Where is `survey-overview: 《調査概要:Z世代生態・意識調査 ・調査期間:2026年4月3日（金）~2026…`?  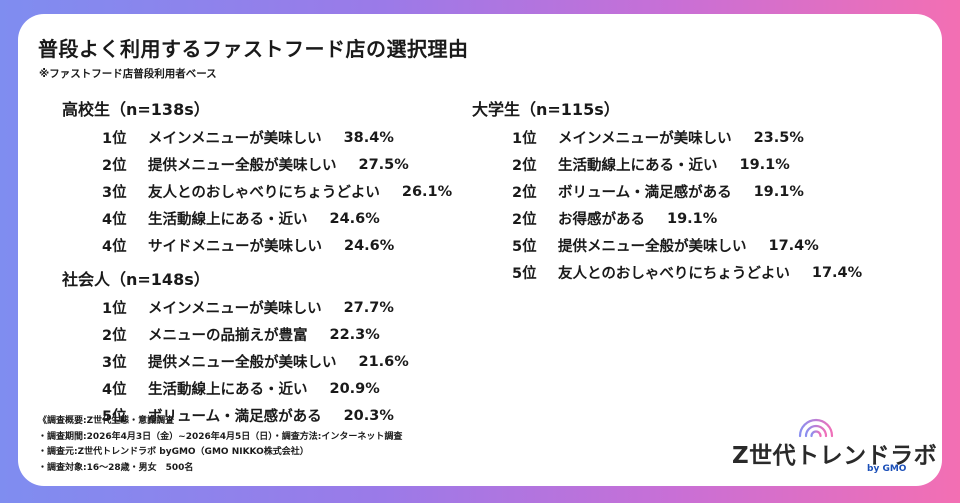
survey-overview: 《調査概要:Z世代生態・意識調査 ・調査期間:2026年4月3日（金）~2026… is located at coordinates (220, 445).